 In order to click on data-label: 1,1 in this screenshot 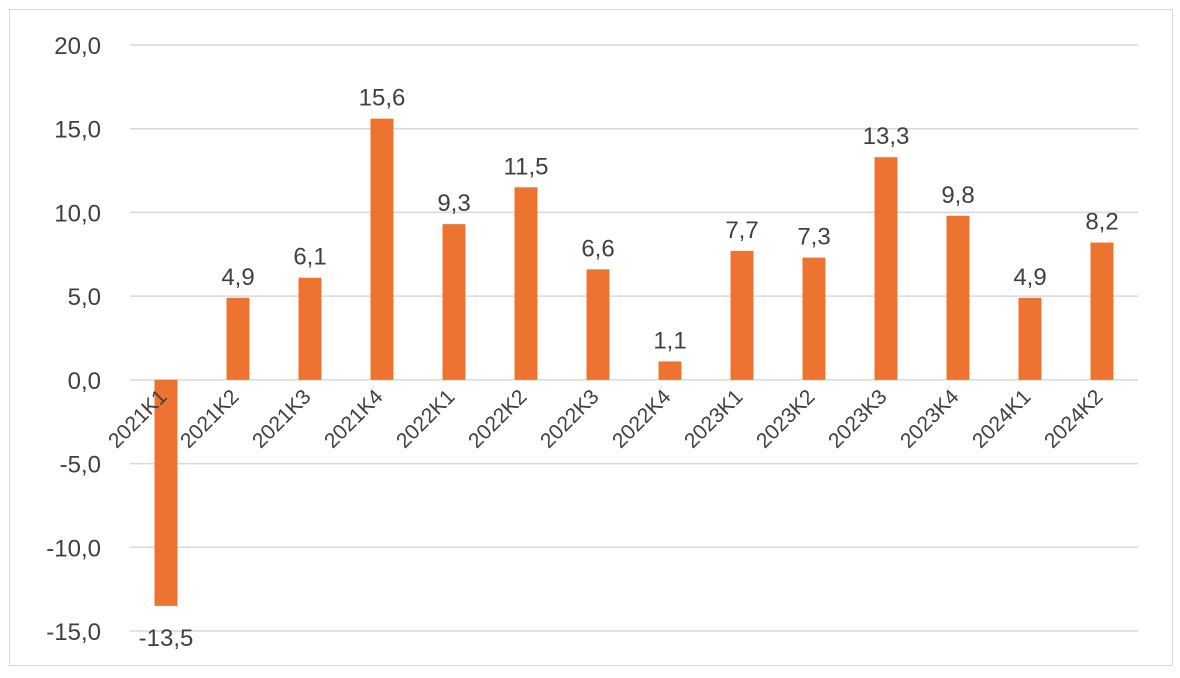, I will do `click(669, 340)`.